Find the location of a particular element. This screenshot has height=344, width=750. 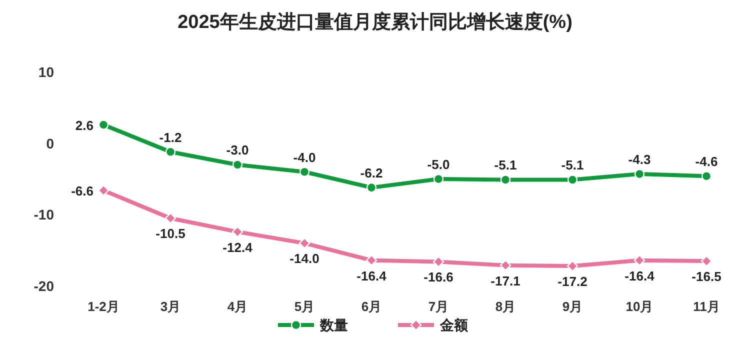

x-tick-label: 11月 is located at coordinates (706, 306).